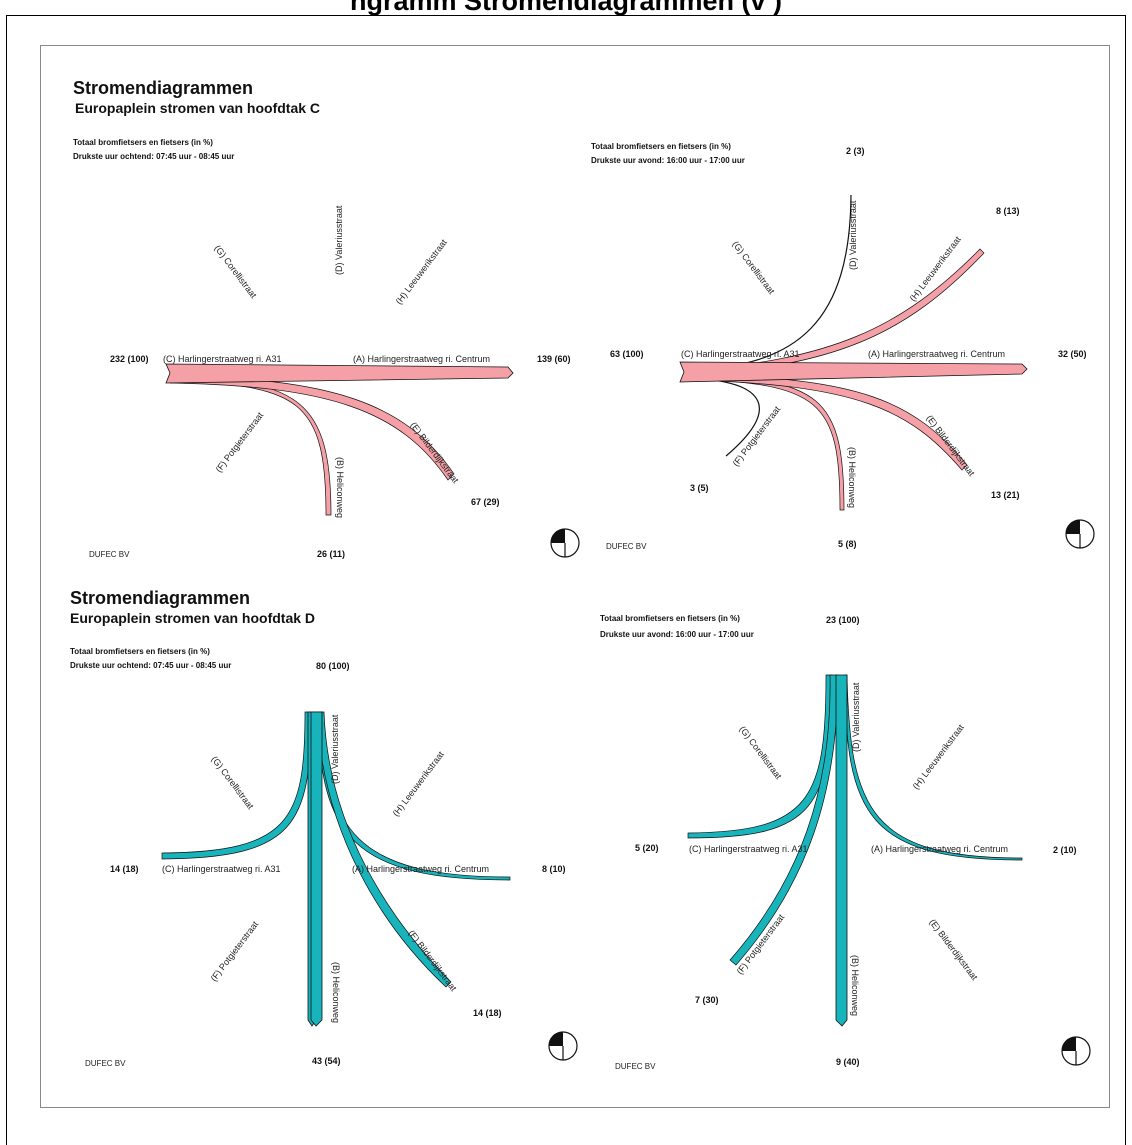 The height and width of the screenshot is (1145, 1132). I want to click on flow-f: 7 (30), so click(707, 1000).